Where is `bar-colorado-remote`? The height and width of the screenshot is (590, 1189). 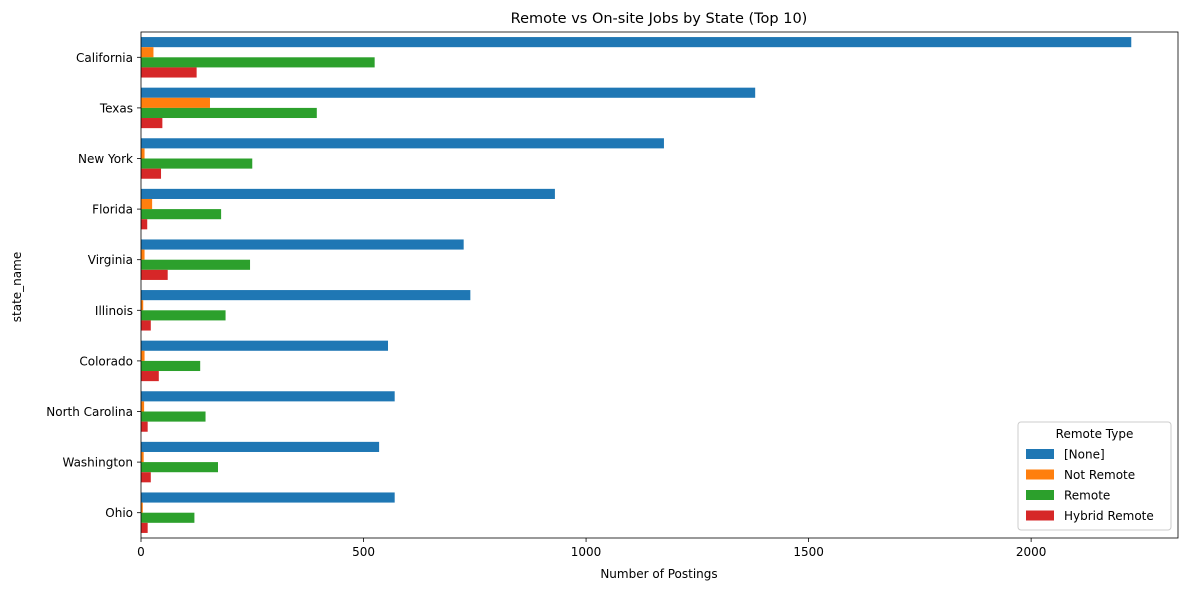
bar-colorado-remote is located at coordinates (171, 366).